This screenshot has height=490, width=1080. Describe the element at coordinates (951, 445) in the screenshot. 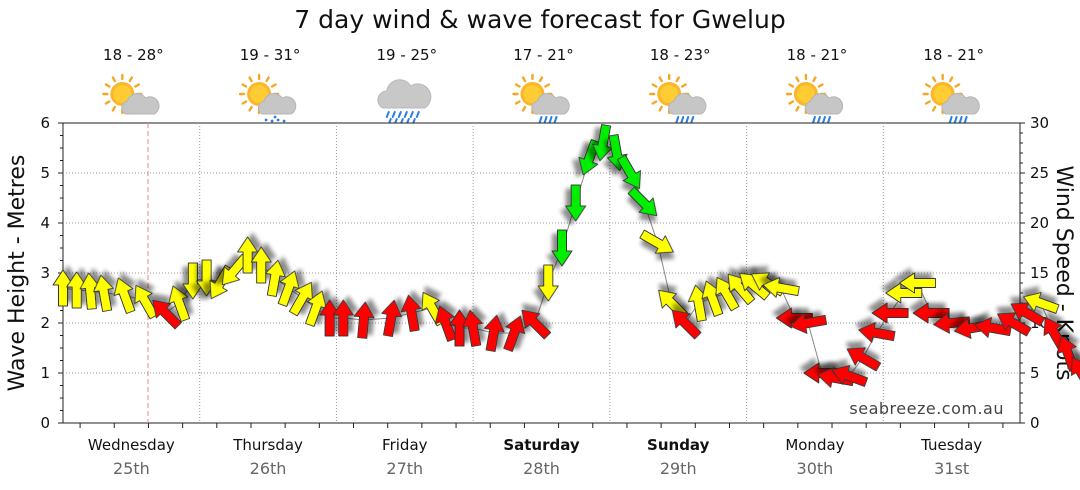

I see `day-name: Tuesday` at that location.